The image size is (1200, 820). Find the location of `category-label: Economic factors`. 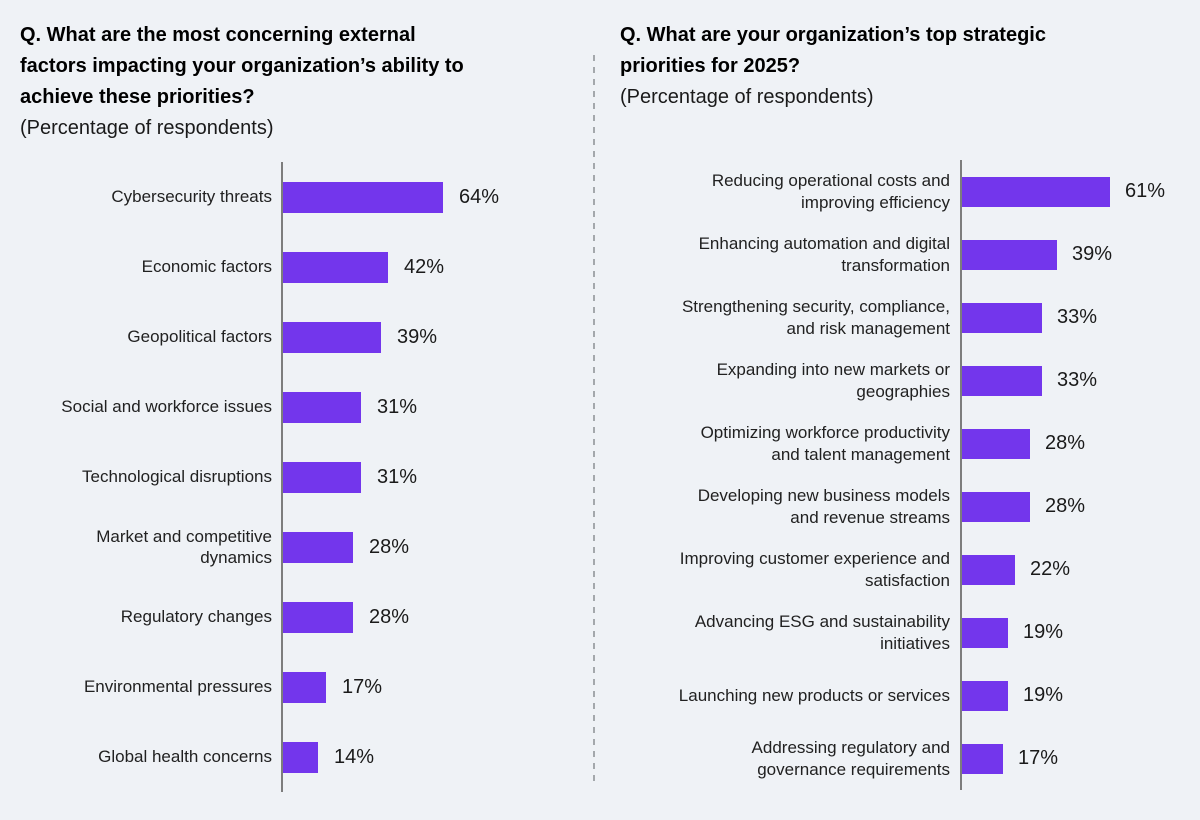

category-label: Economic factors is located at coordinates (206, 267).